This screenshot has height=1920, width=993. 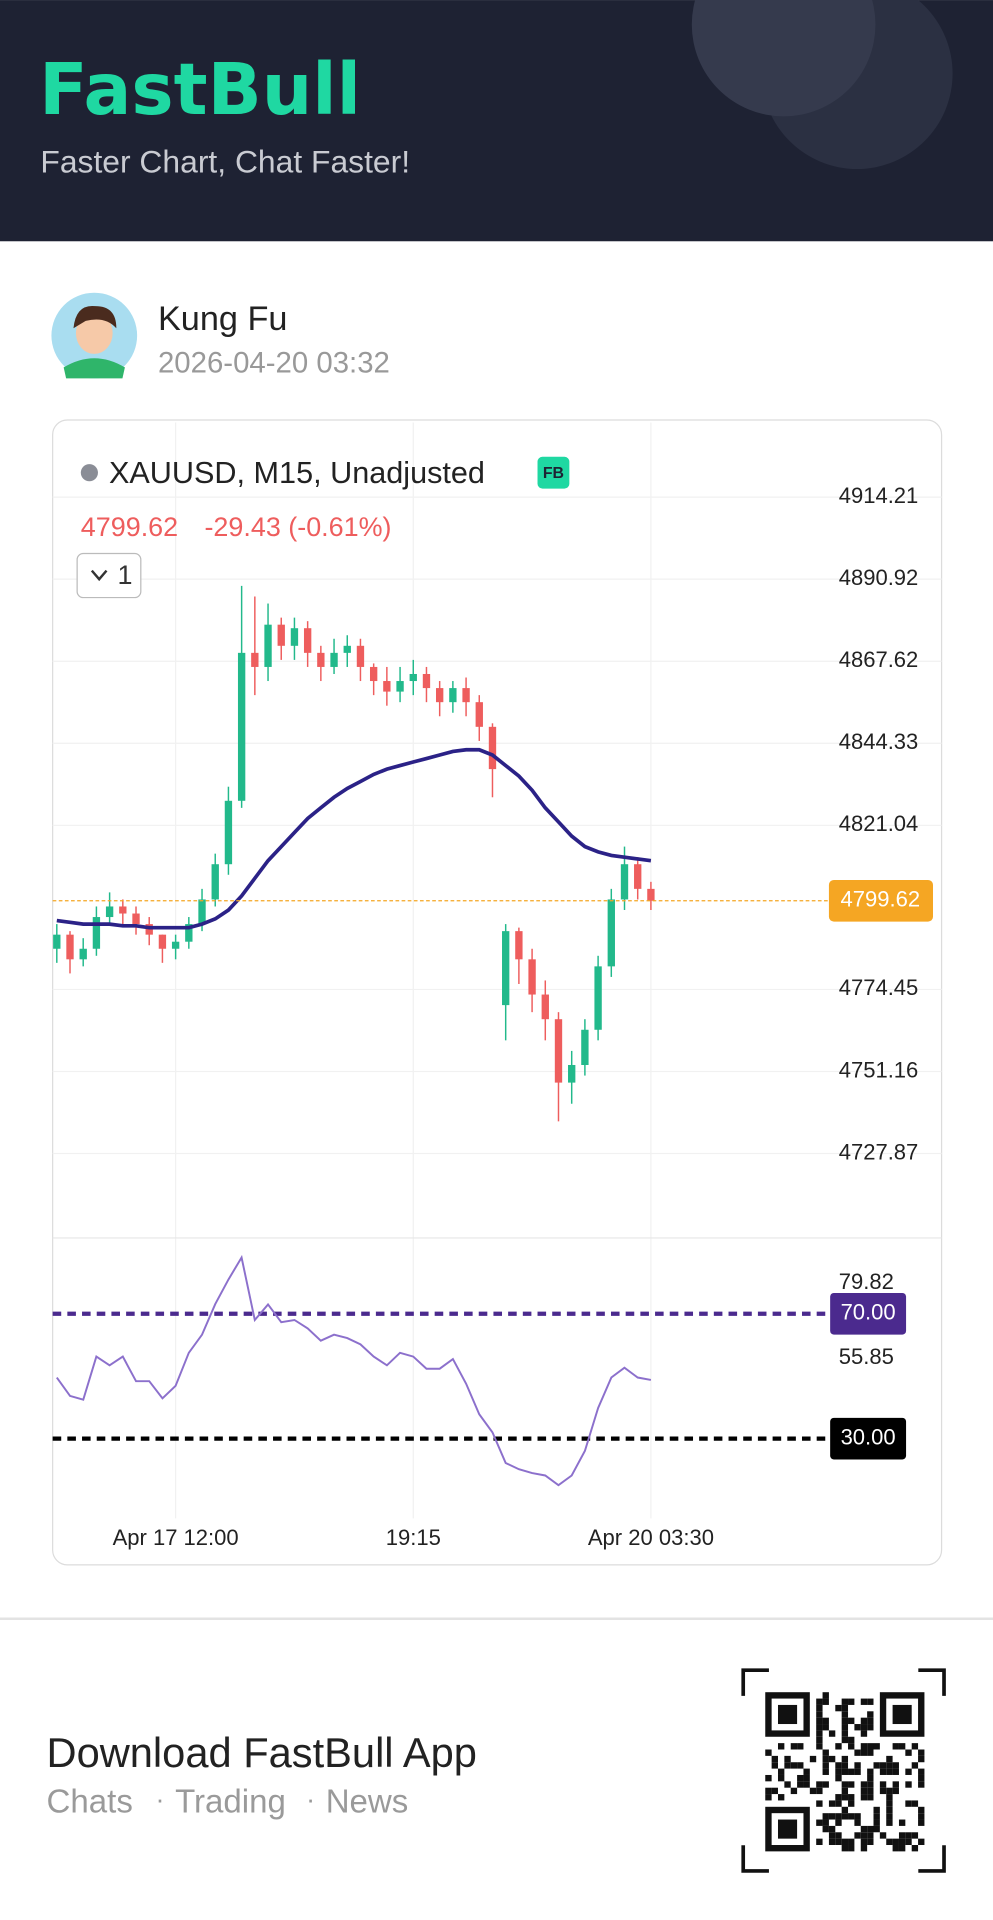 What do you see at coordinates (297, 473) in the screenshot?
I see `chart-title: XAUUSD, M15, Unadjusted` at bounding box center [297, 473].